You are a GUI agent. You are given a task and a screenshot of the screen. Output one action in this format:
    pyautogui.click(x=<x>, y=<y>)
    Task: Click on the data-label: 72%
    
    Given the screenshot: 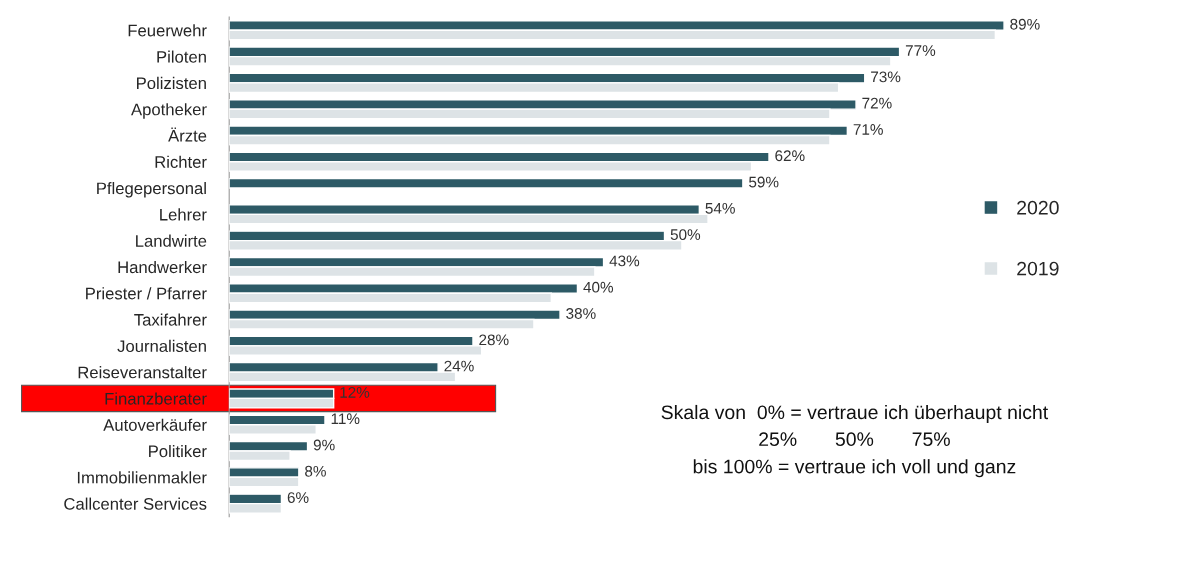 What is the action you would take?
    pyautogui.click(x=877, y=103)
    